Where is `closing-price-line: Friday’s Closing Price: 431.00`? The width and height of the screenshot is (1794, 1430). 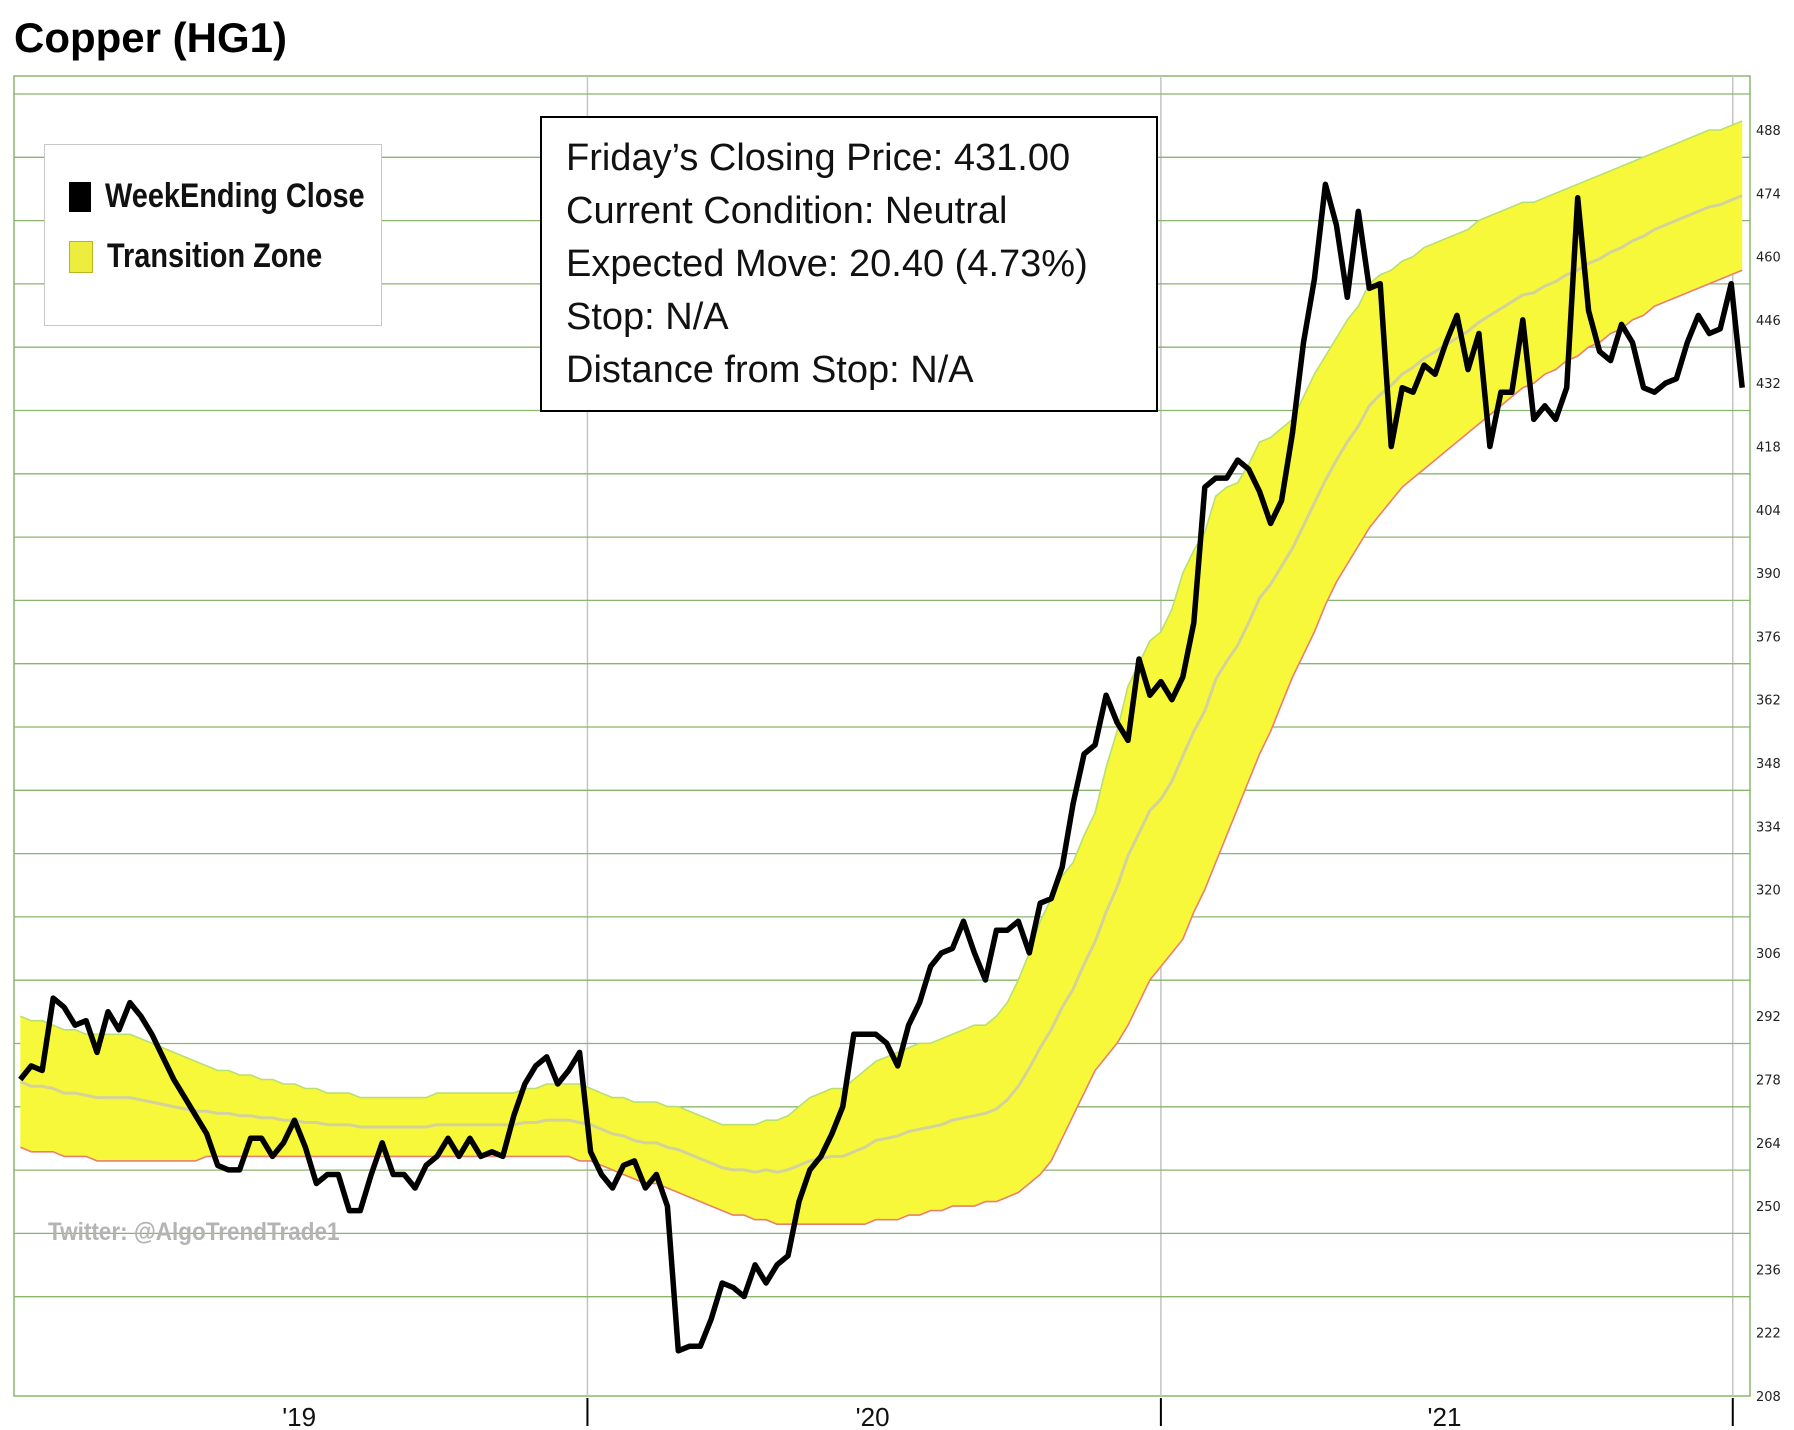
closing-price-line: Friday’s Closing Price: 431.00 is located at coordinates (818, 158).